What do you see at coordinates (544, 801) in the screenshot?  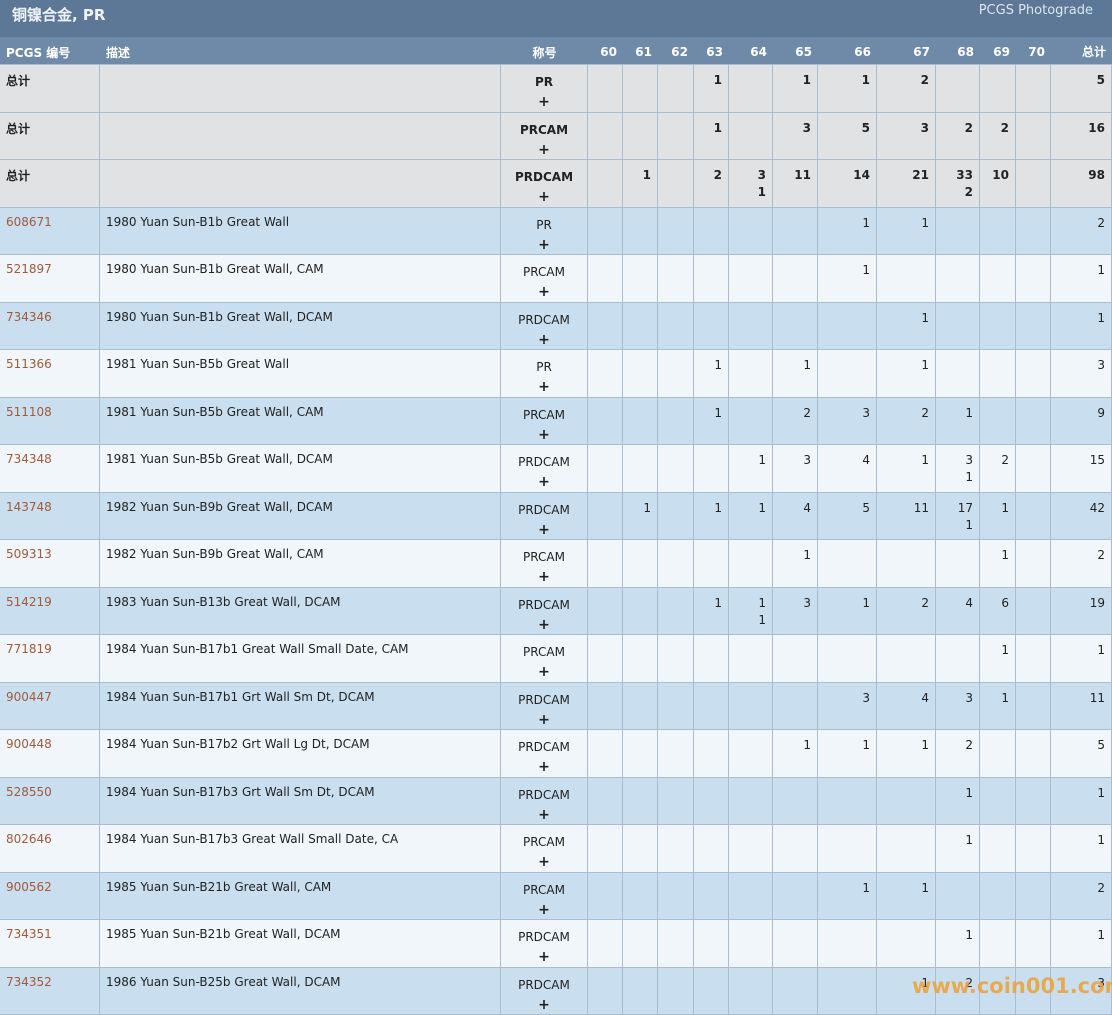 I see `designation-cell: PRDCAM+` at bounding box center [544, 801].